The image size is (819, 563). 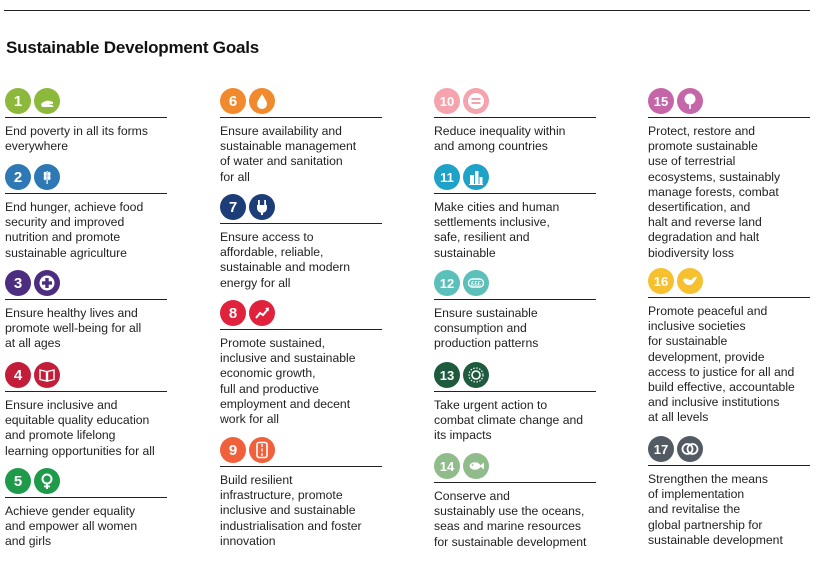 I want to click on water-drop-icon, so click(x=262, y=101).